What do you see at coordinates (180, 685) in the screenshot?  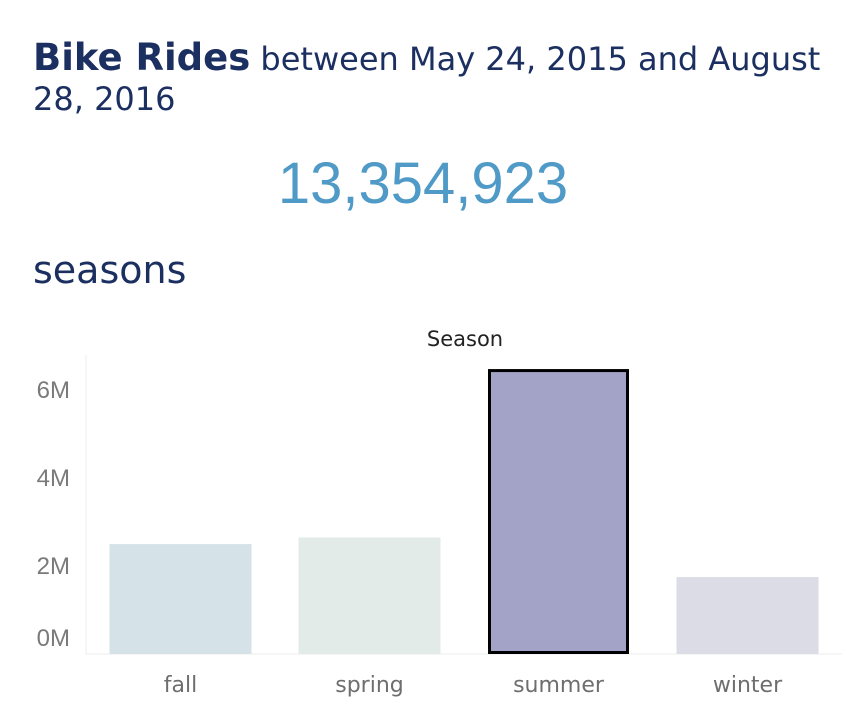 I see `x-tick-label-fall: fall` at bounding box center [180, 685].